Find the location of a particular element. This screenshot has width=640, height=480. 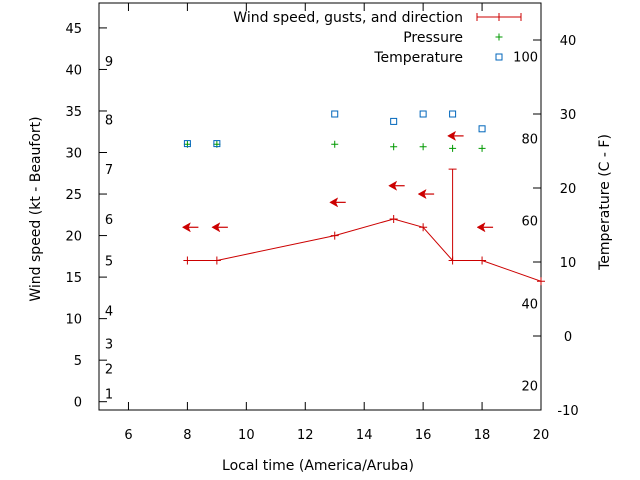

y-tick-label-right: 10 is located at coordinates (568, 263).